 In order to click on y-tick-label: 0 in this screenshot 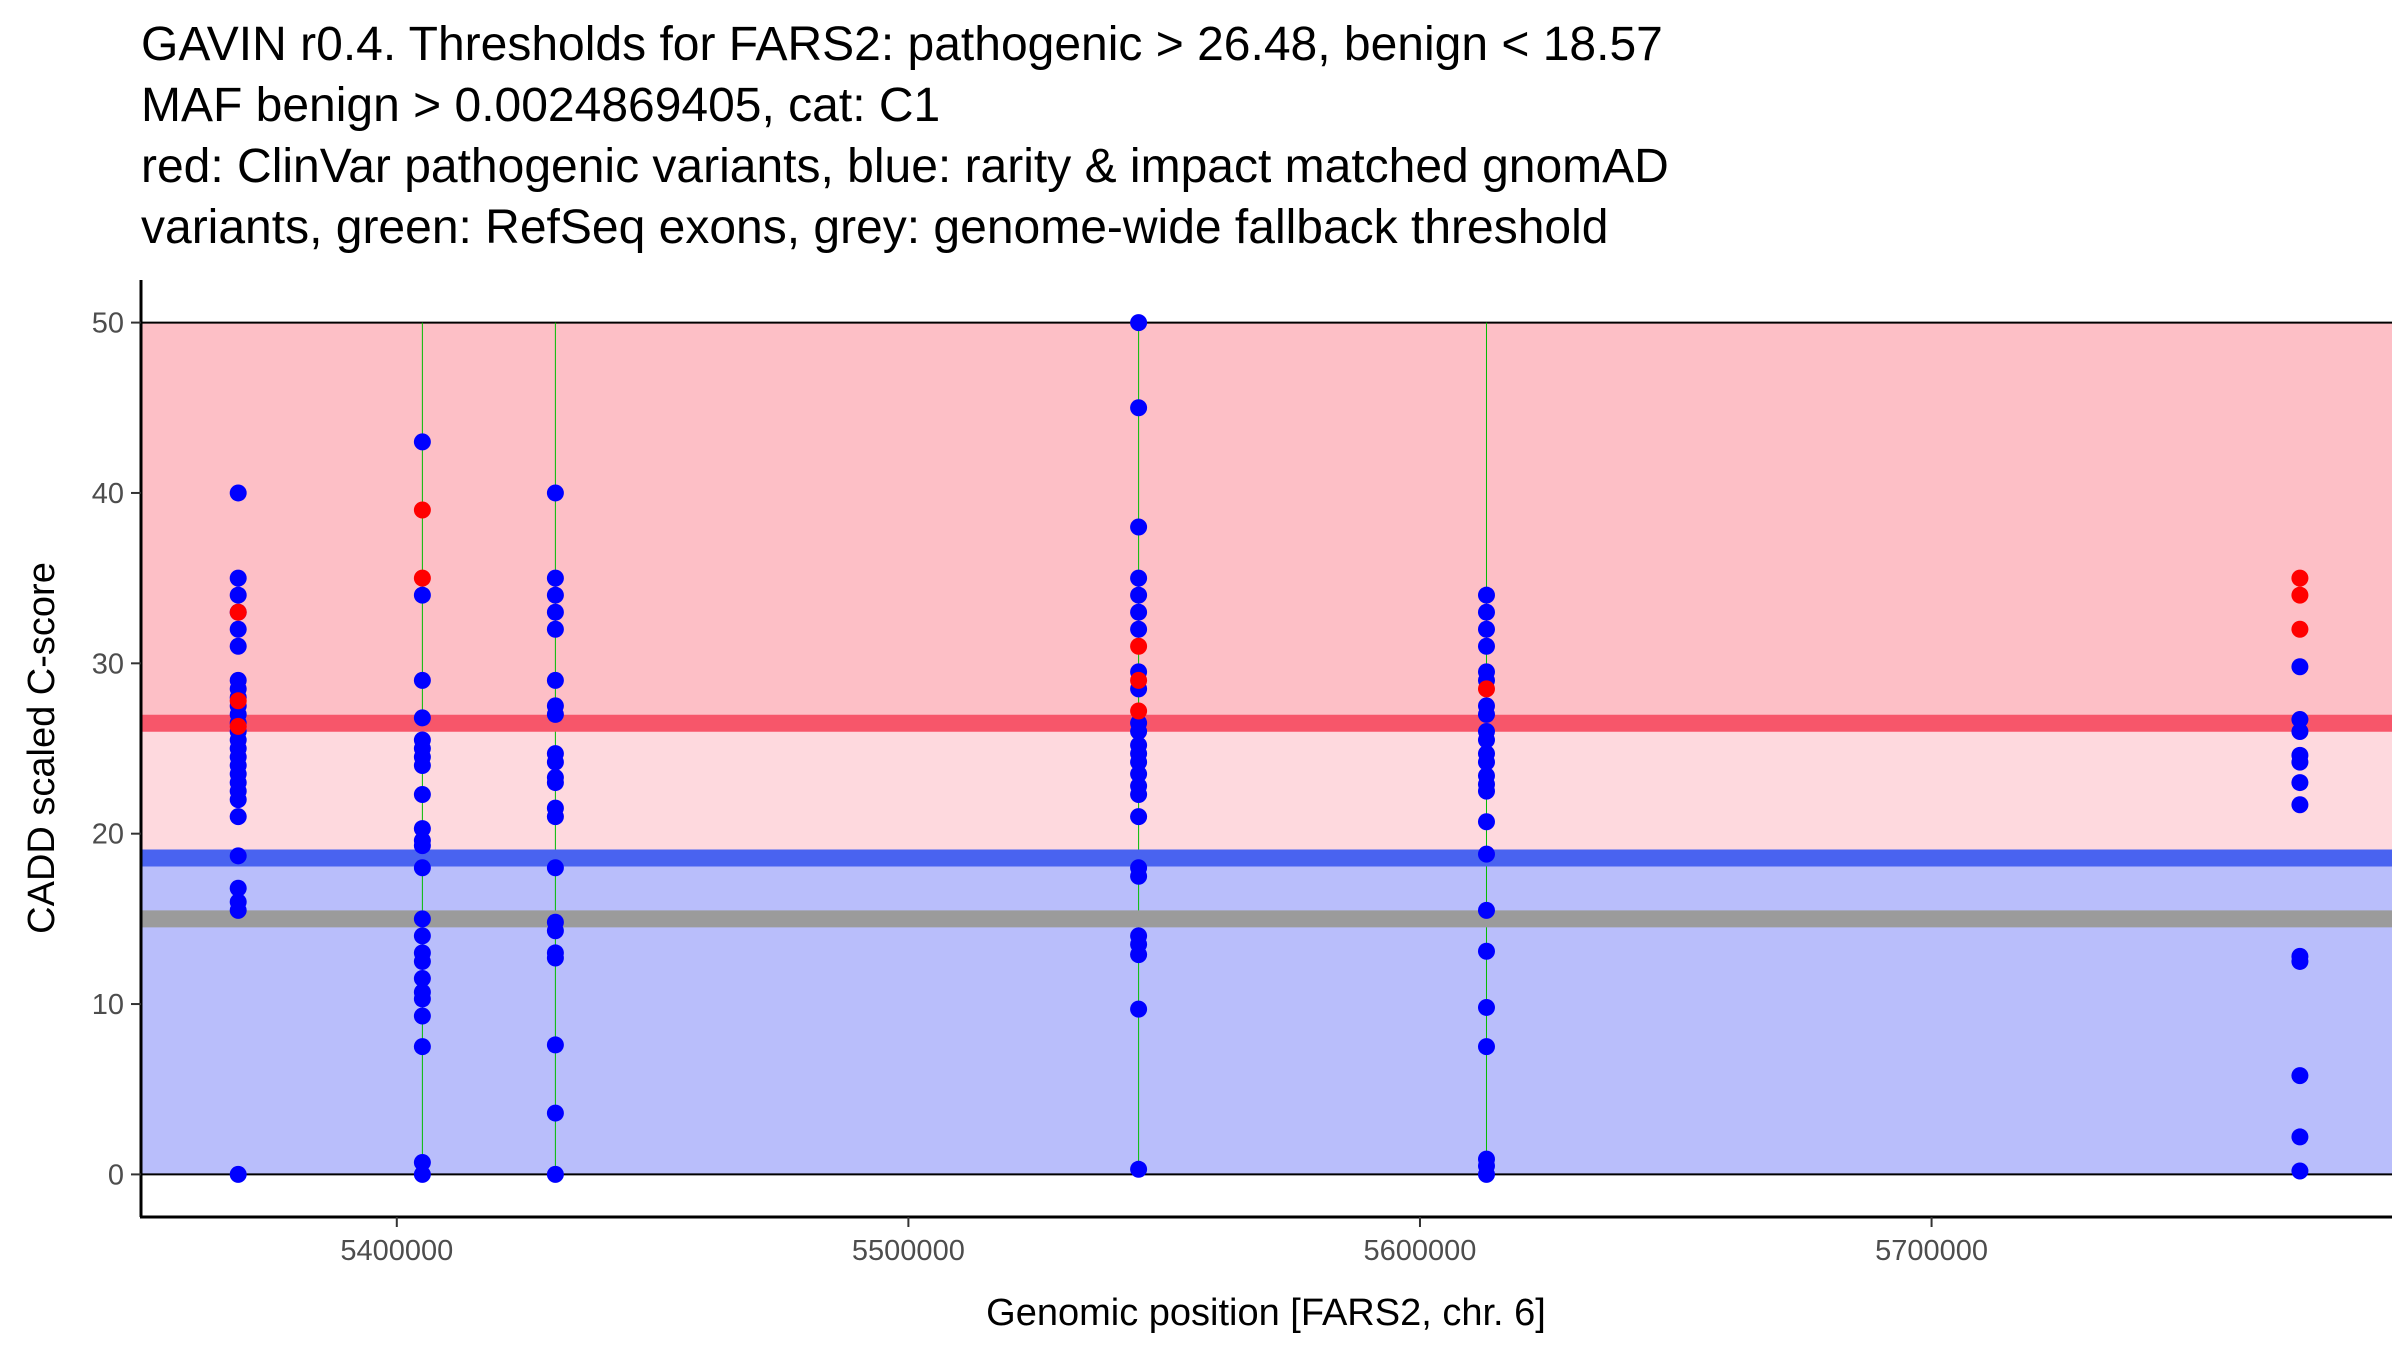, I will do `click(116, 1175)`.